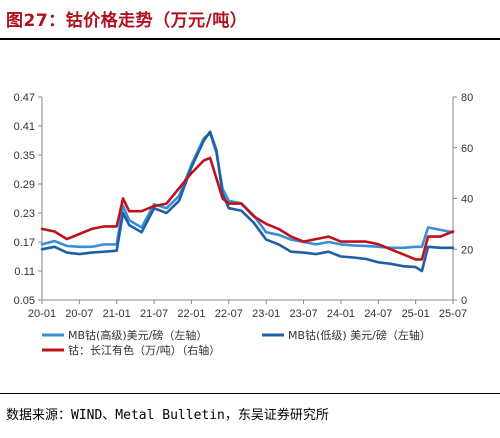  I want to click on x-tick-label: 23-01, so click(266, 314).